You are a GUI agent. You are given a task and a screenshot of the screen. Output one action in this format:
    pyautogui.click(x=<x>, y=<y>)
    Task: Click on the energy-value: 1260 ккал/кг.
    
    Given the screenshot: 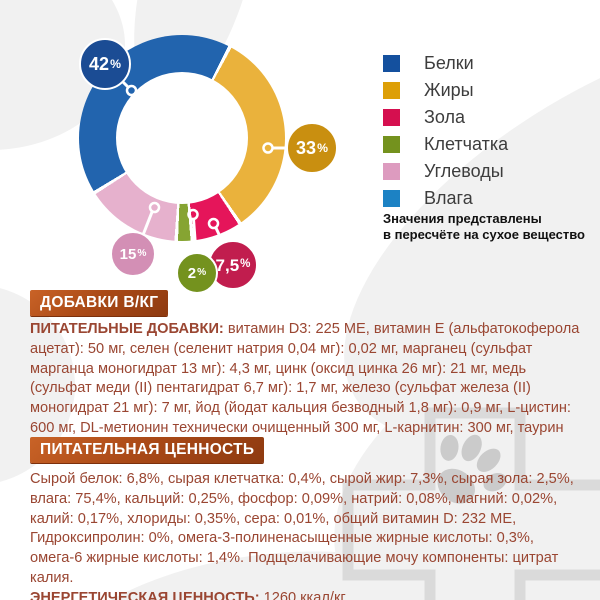 What is the action you would take?
    pyautogui.click(x=303, y=594)
    